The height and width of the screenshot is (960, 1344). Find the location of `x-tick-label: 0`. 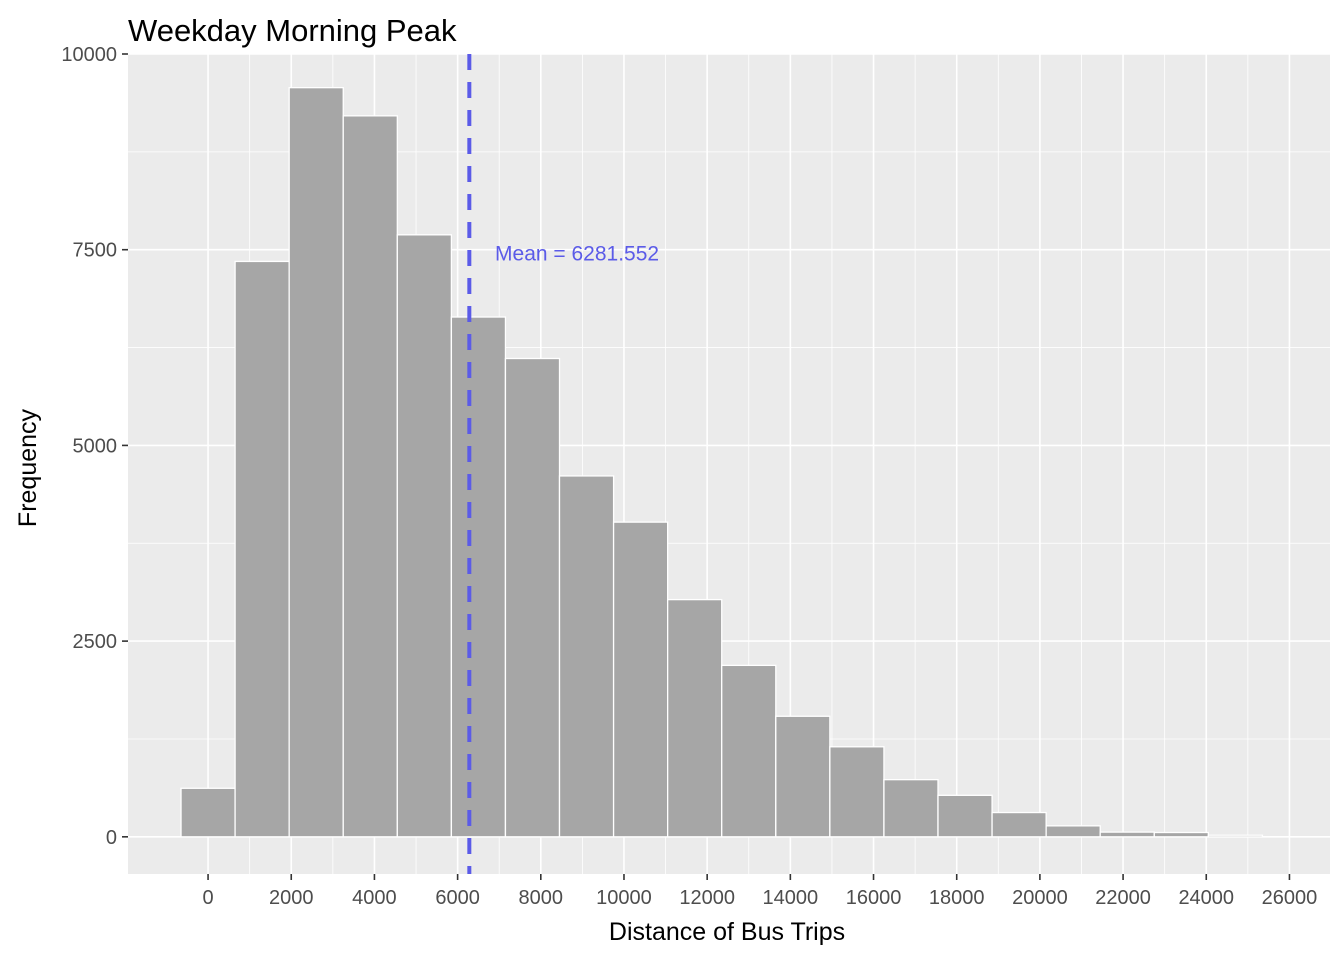

x-tick-label: 0 is located at coordinates (208, 898).